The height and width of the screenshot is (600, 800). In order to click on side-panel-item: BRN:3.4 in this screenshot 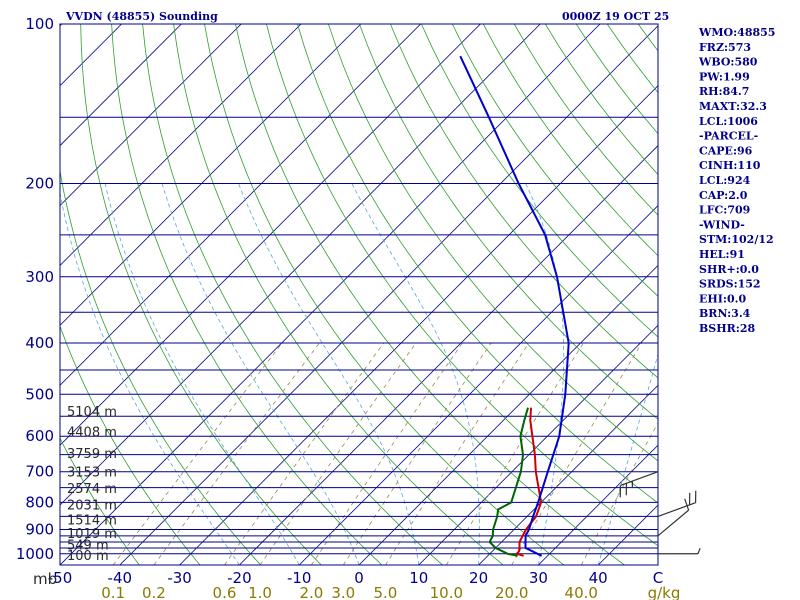, I will do `click(725, 313)`.